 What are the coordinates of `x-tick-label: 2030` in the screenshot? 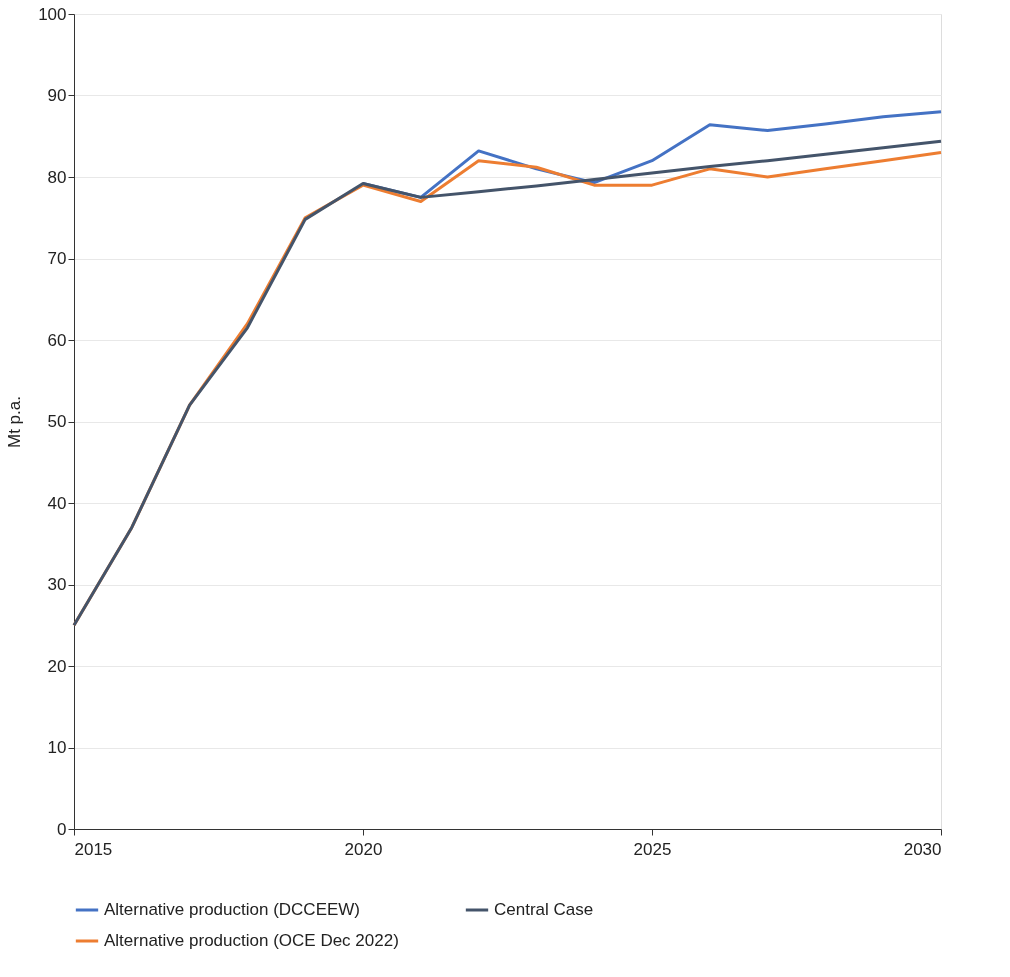 It's located at (922, 849).